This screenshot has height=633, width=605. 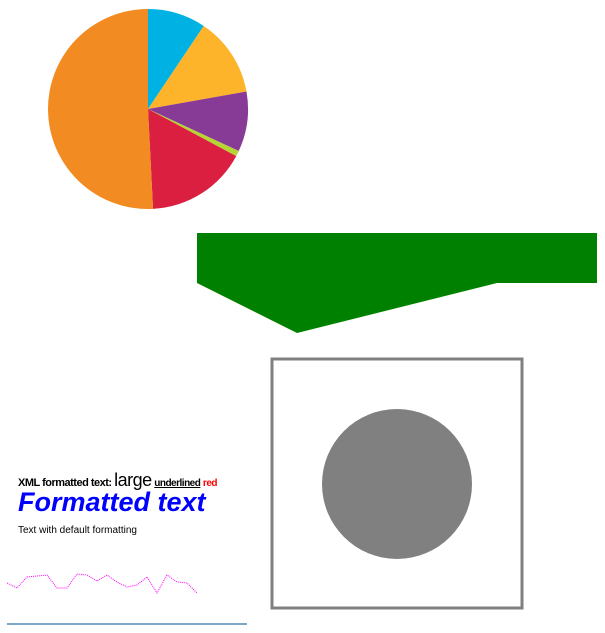 What do you see at coordinates (210, 483) in the screenshot?
I see `xml-red: red` at bounding box center [210, 483].